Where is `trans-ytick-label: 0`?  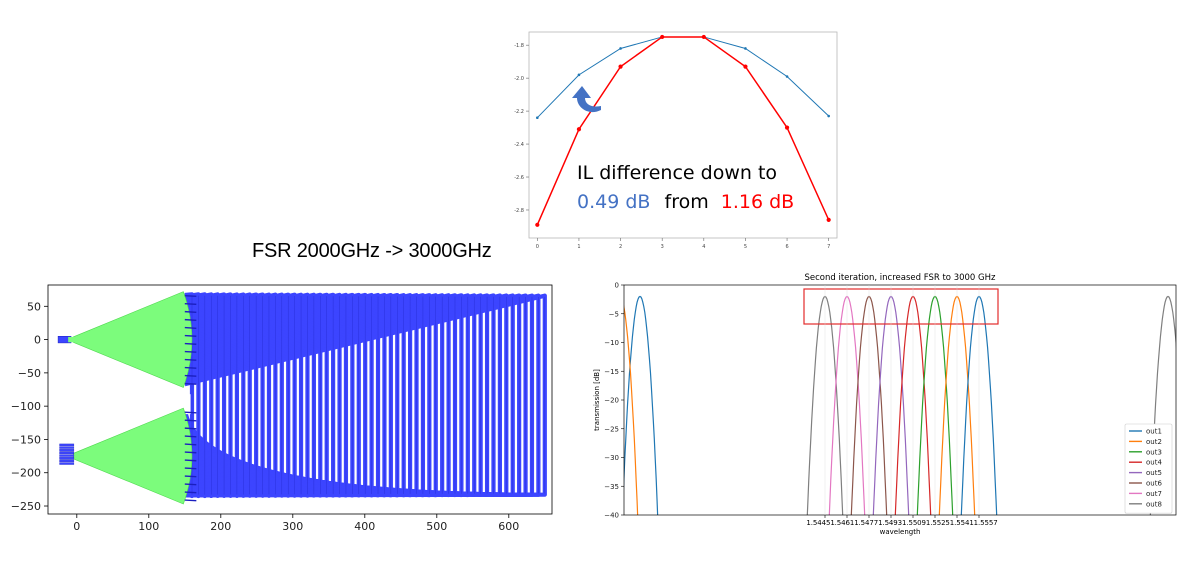
trans-ytick-label: 0 is located at coordinates (617, 286).